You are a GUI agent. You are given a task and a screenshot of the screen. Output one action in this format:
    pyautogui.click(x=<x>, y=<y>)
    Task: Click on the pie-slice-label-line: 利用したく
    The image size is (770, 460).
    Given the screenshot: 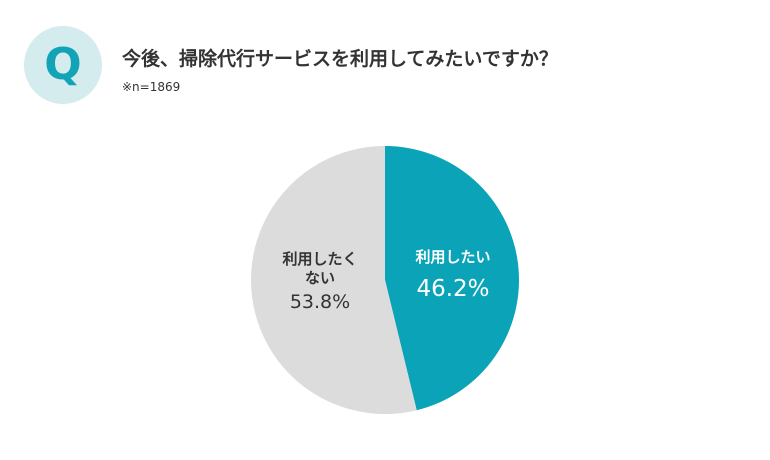 What is the action you would take?
    pyautogui.click(x=319, y=259)
    